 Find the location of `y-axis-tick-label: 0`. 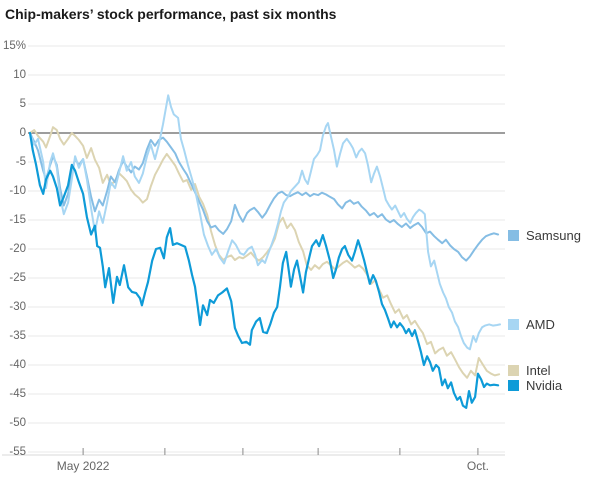

y-axis-tick-label: 0 is located at coordinates (22, 132).